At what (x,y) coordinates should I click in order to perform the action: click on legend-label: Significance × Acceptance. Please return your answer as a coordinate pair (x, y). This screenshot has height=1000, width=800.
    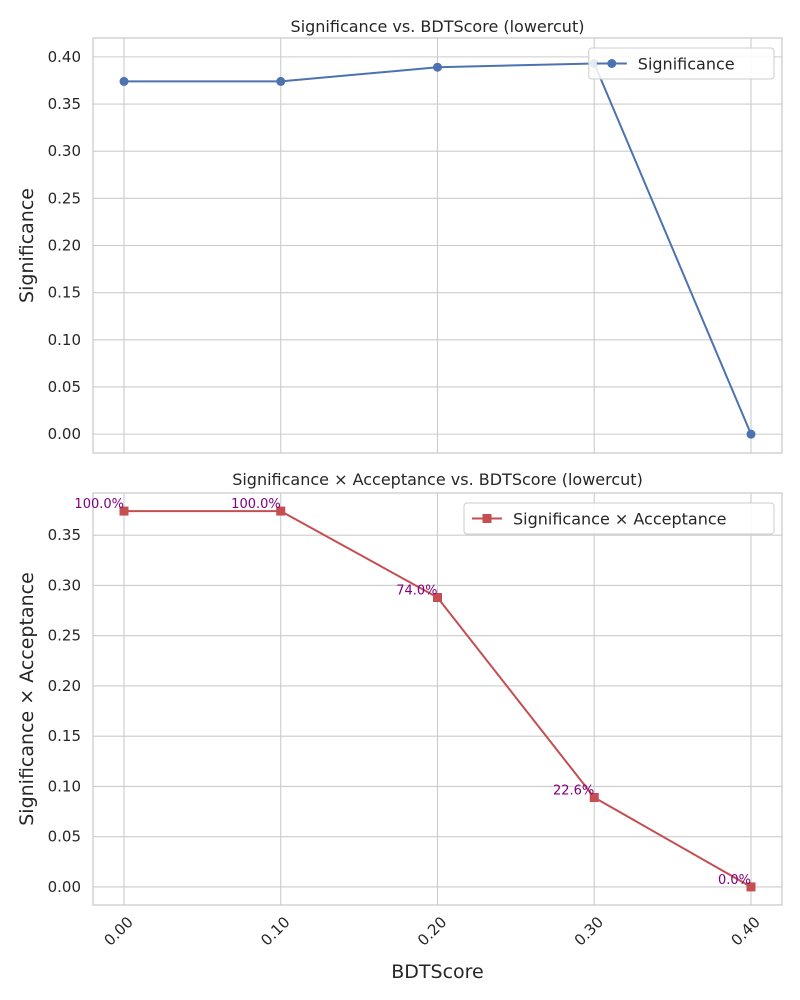
    Looking at the image, I should click on (620, 519).